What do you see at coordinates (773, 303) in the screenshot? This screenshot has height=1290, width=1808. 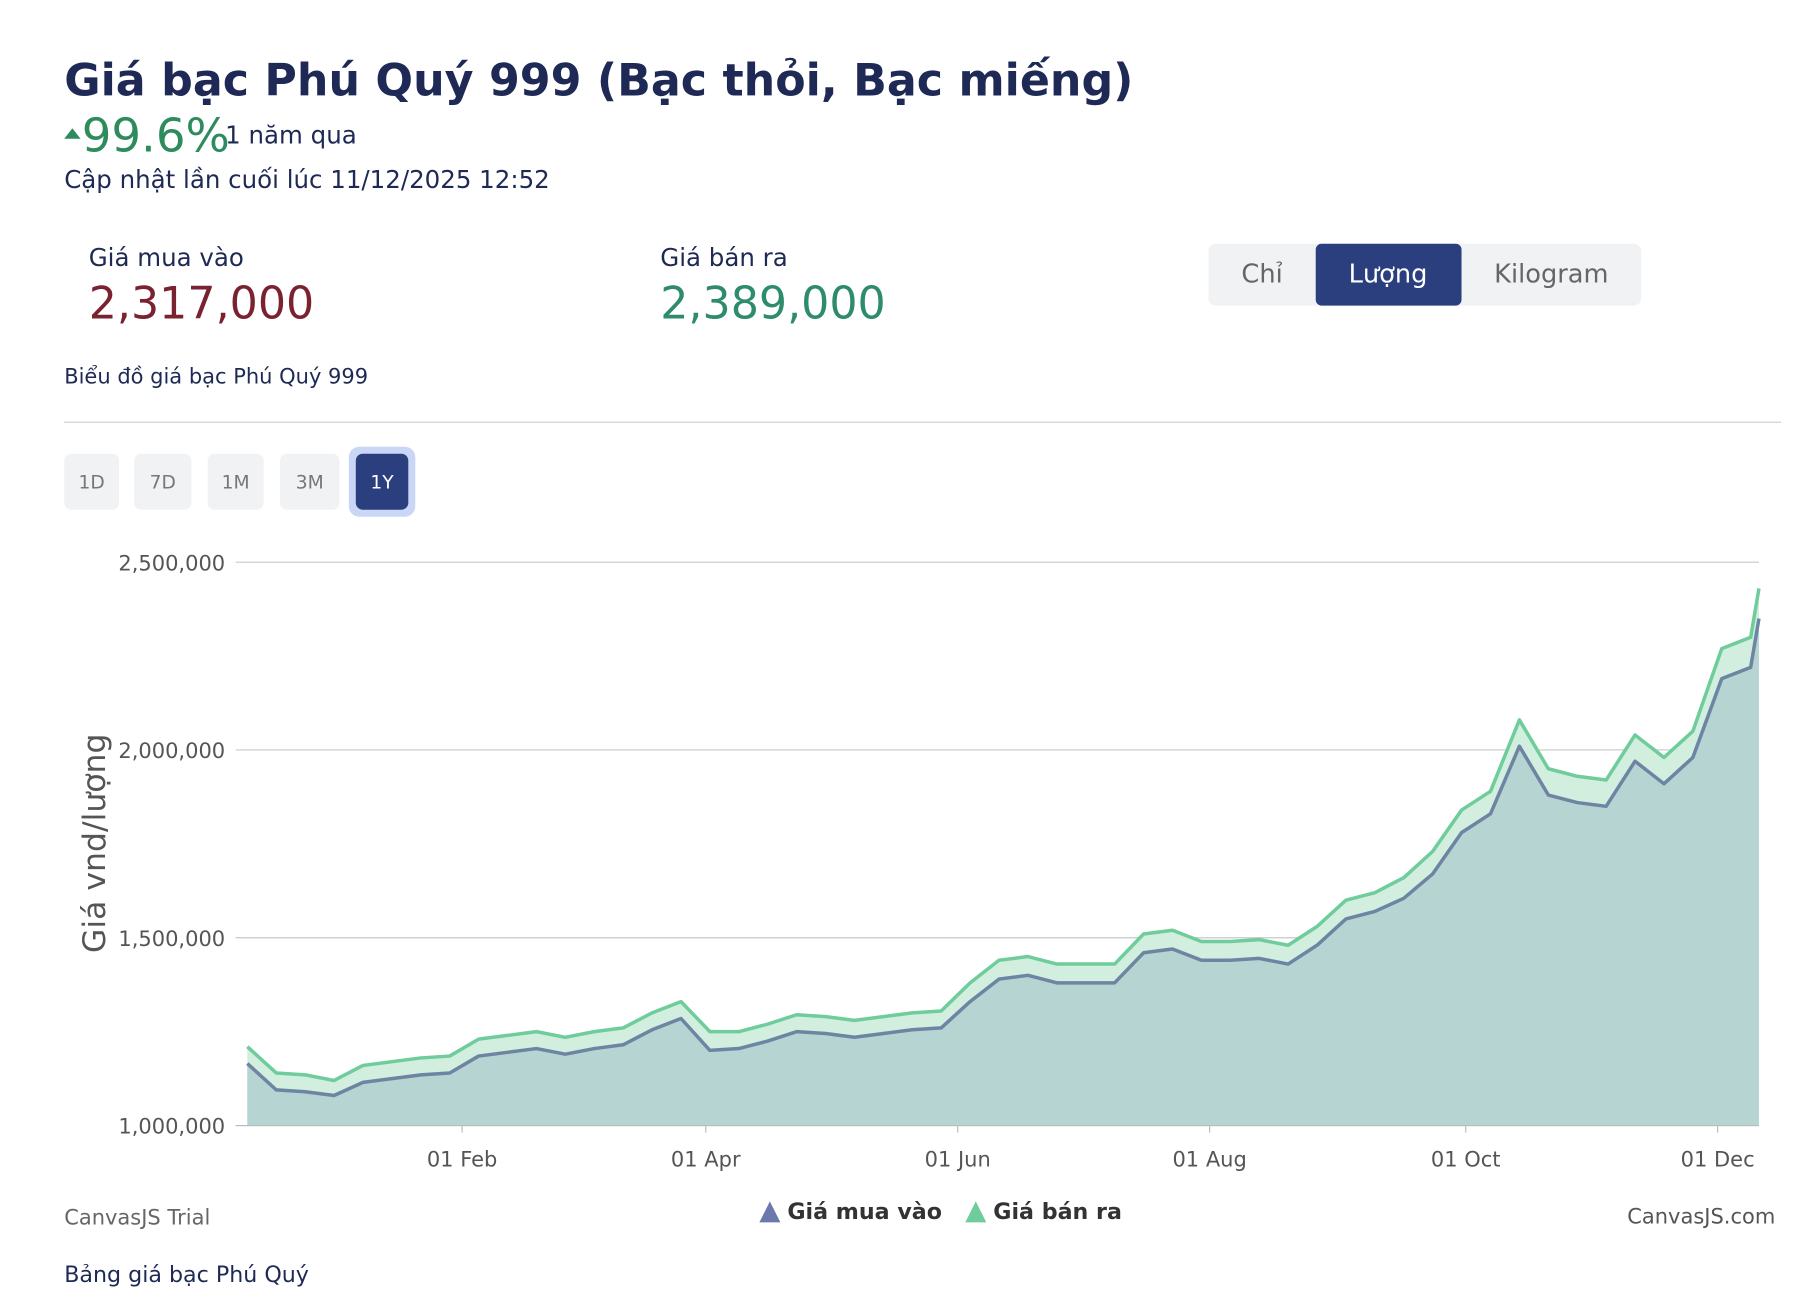 I see `sell-value: 2,389,000` at bounding box center [773, 303].